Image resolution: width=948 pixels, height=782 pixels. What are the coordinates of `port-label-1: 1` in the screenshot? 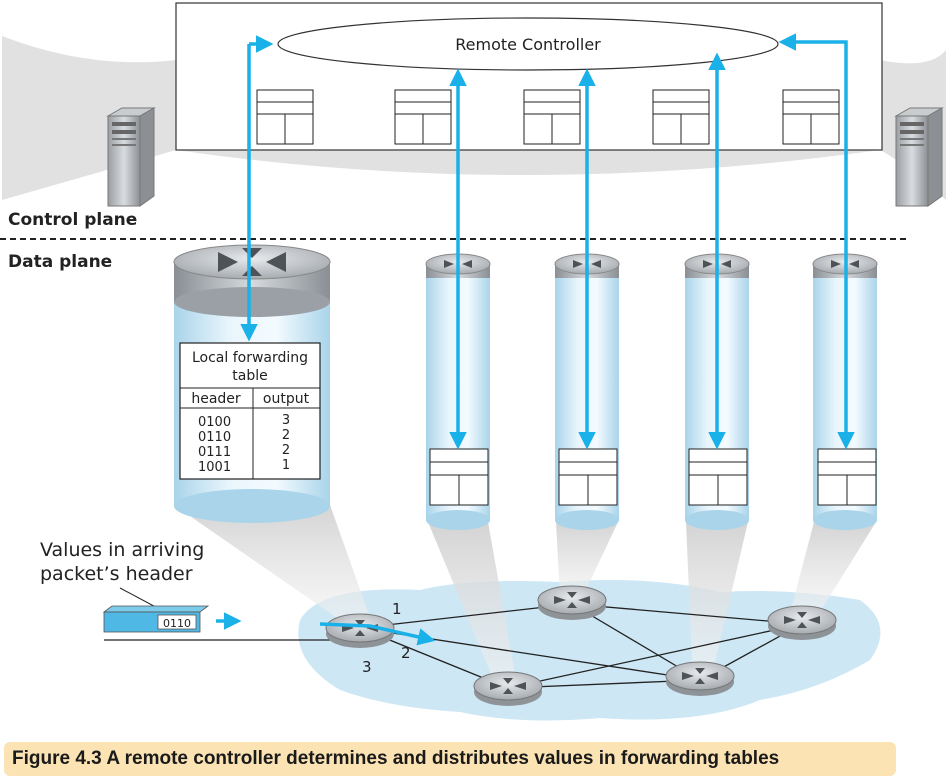 It's located at (397, 609).